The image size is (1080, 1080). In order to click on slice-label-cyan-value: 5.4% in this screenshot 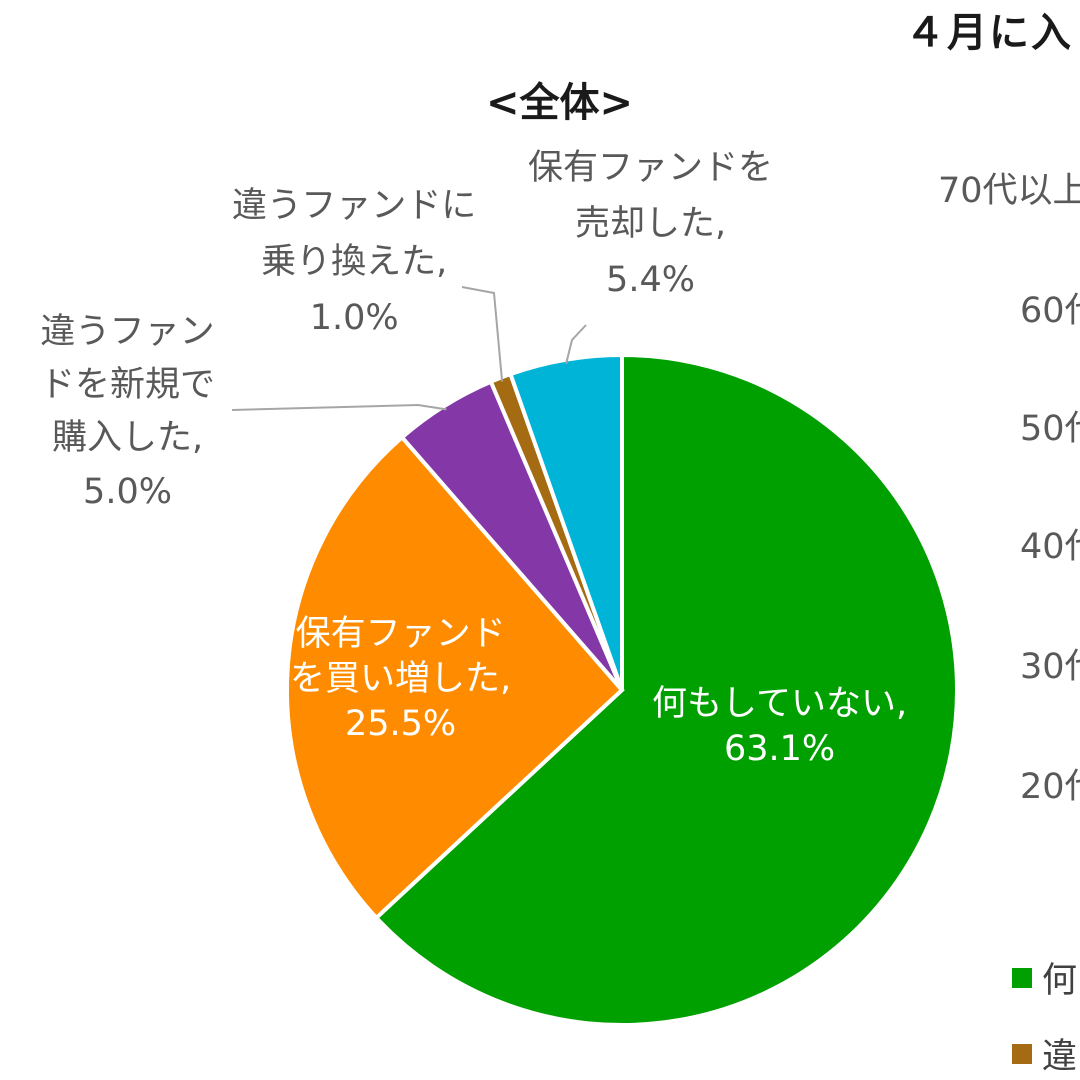, I will do `click(650, 280)`.